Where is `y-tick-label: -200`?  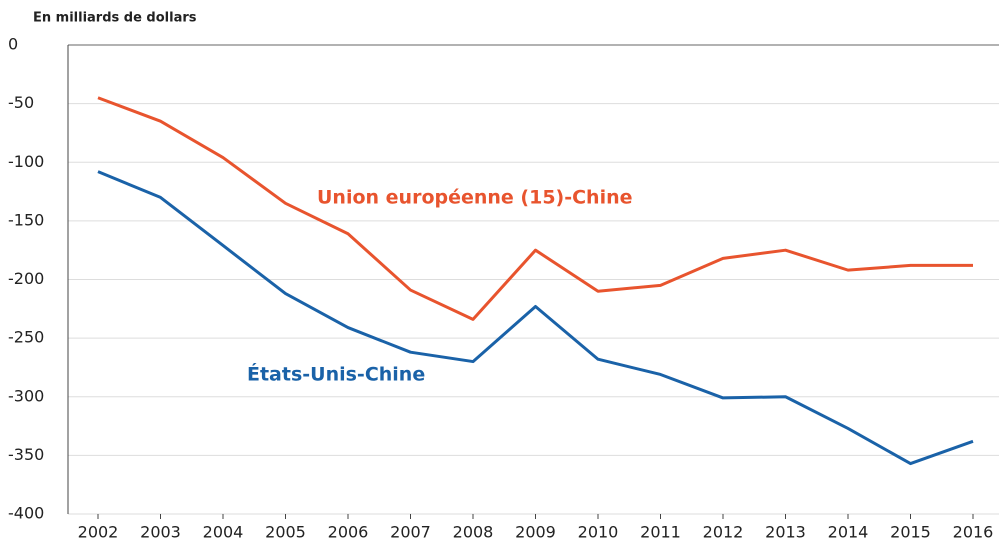 y-tick-label: -200 is located at coordinates (26, 278).